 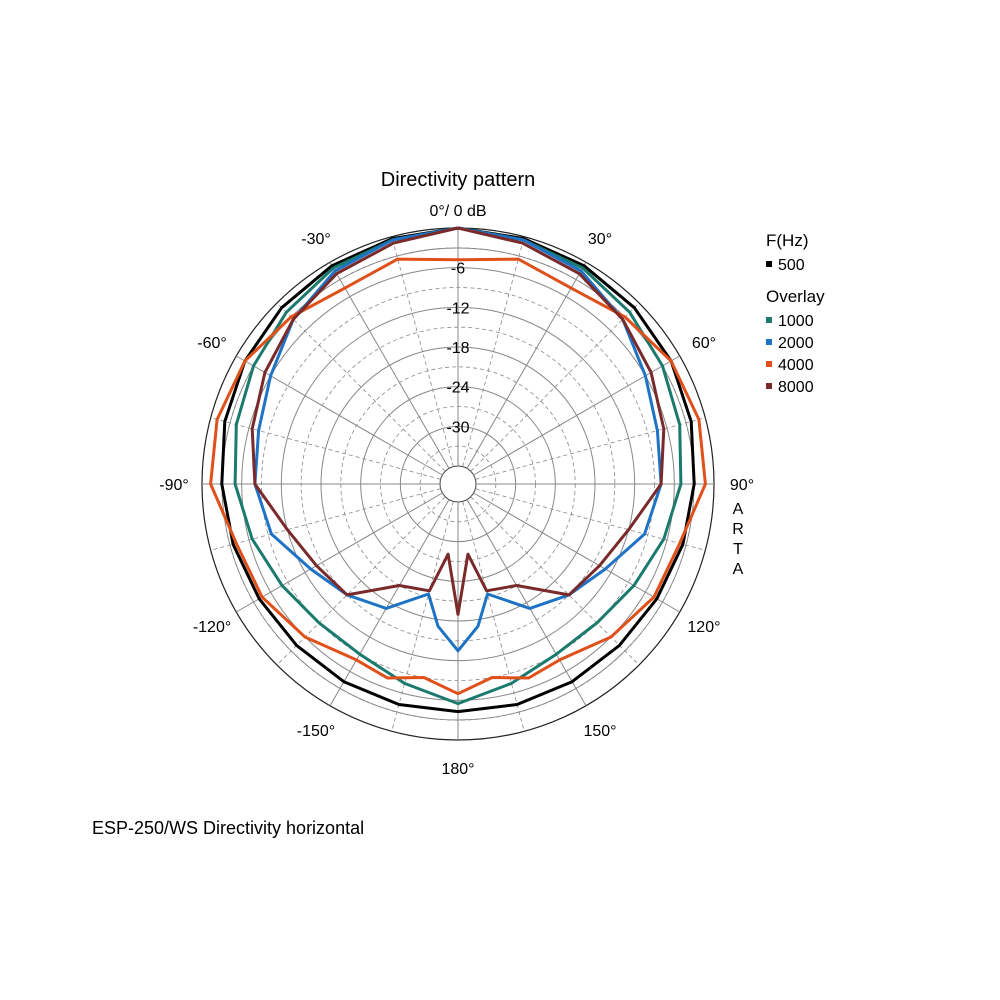 What do you see at coordinates (458, 269) in the screenshot?
I see `radial-tick-label: -6` at bounding box center [458, 269].